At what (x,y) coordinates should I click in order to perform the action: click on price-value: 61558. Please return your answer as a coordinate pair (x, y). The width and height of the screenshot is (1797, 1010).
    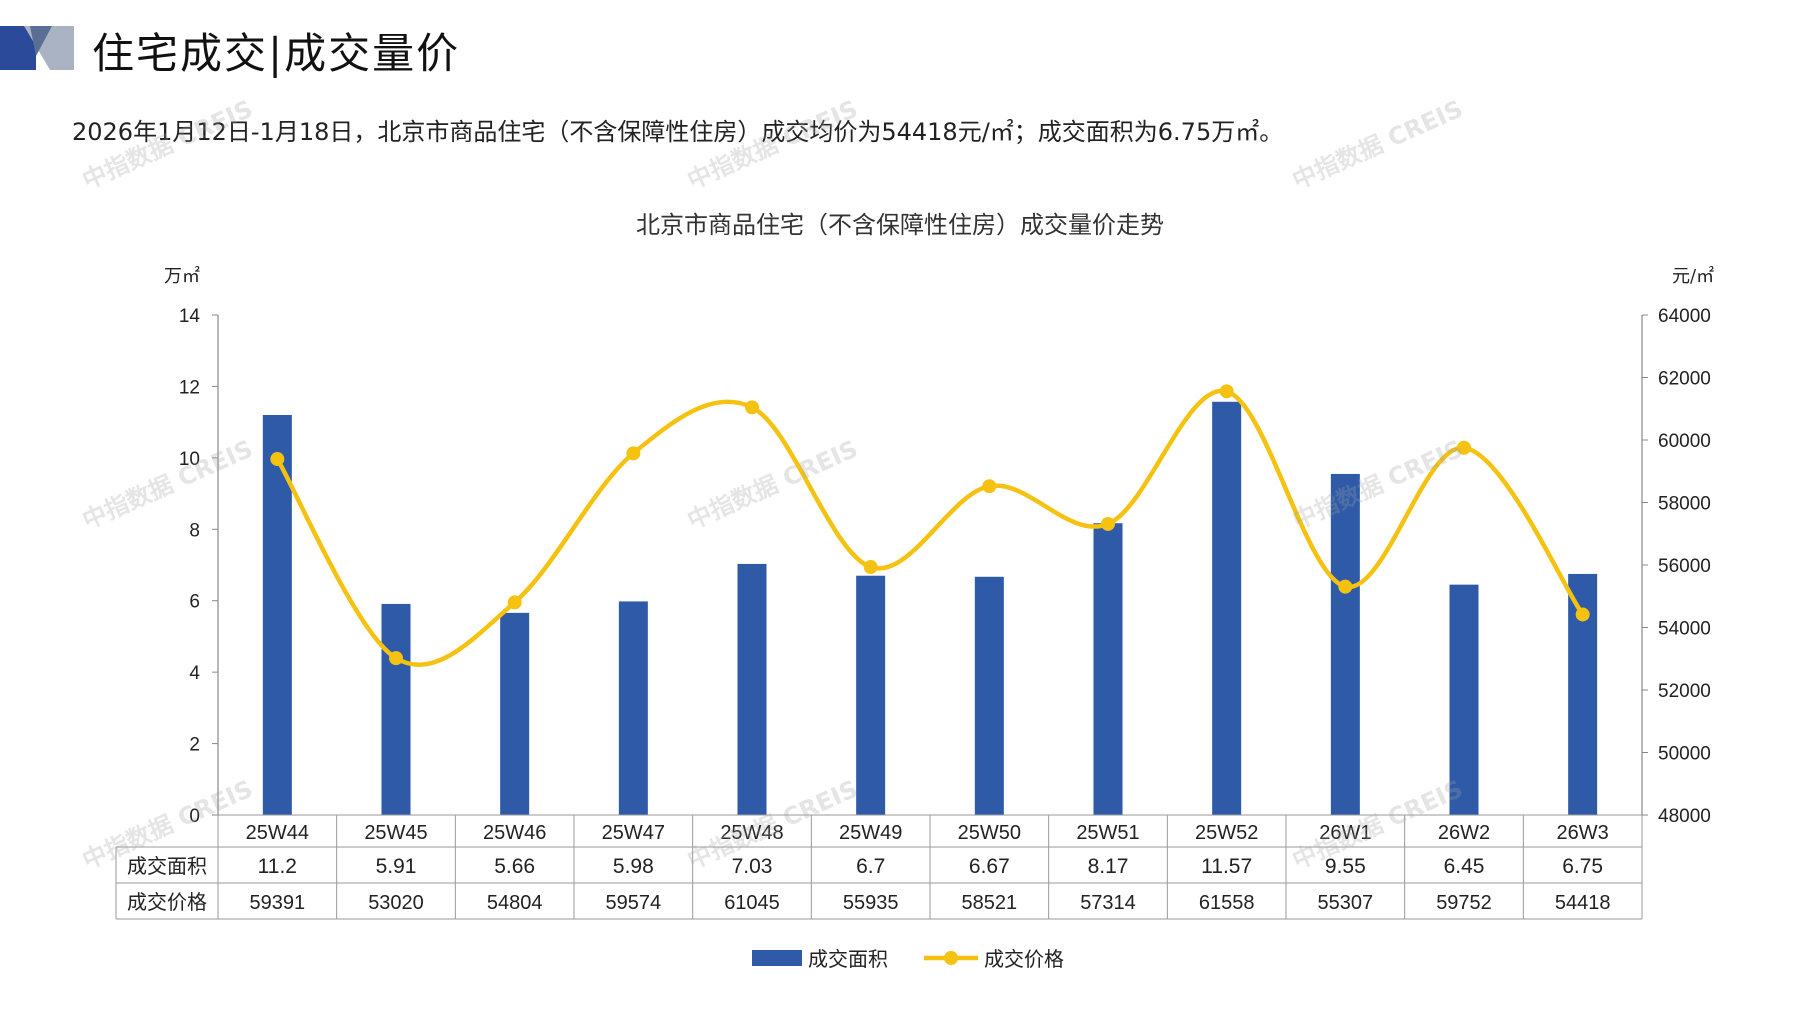
    Looking at the image, I should click on (1227, 903).